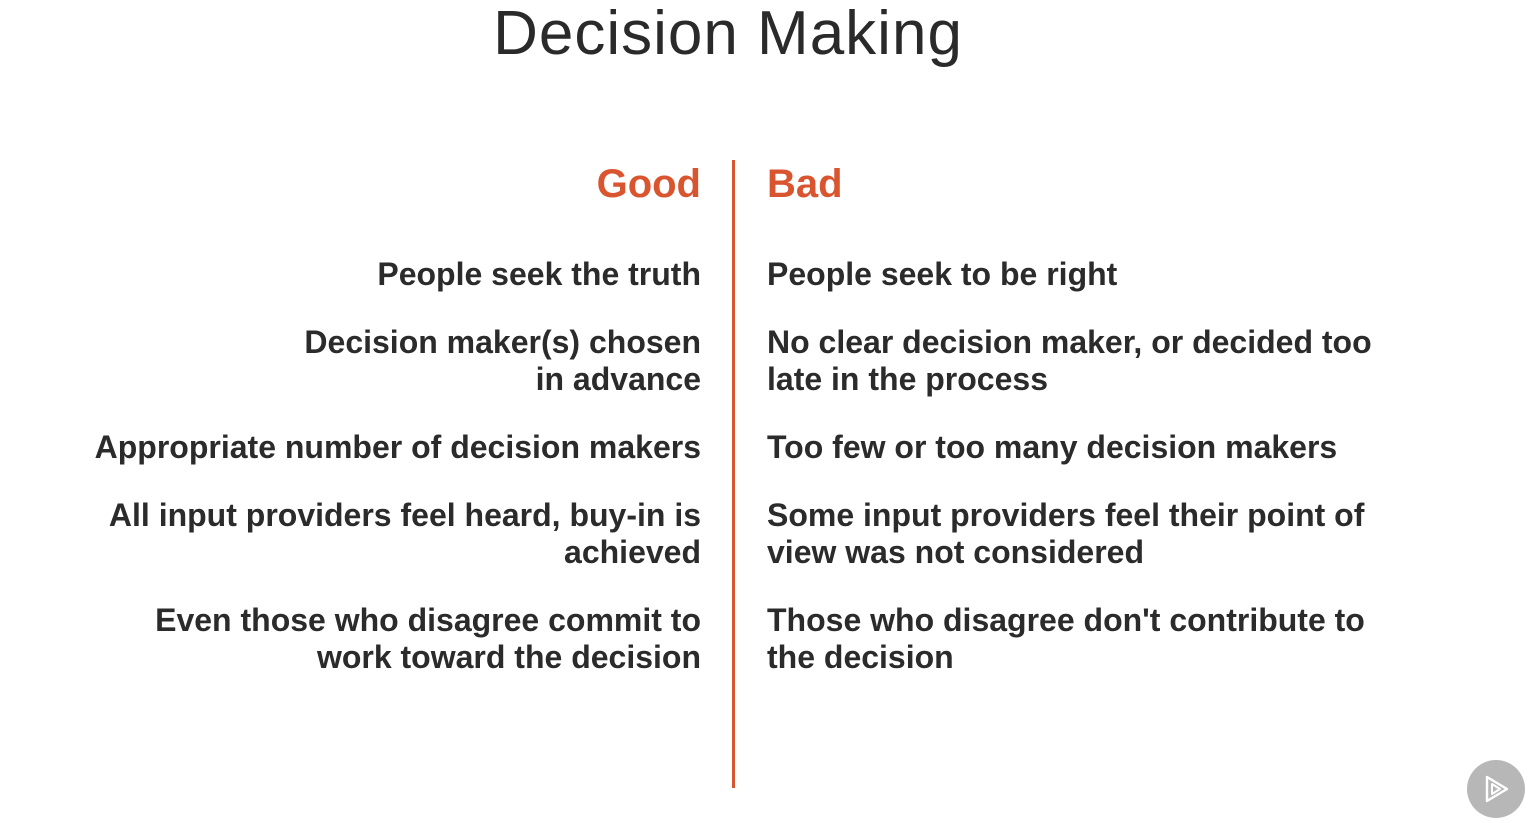 This screenshot has height=823, width=1534. I want to click on good-item-line: Even those who disagree commit to, so click(428, 620).